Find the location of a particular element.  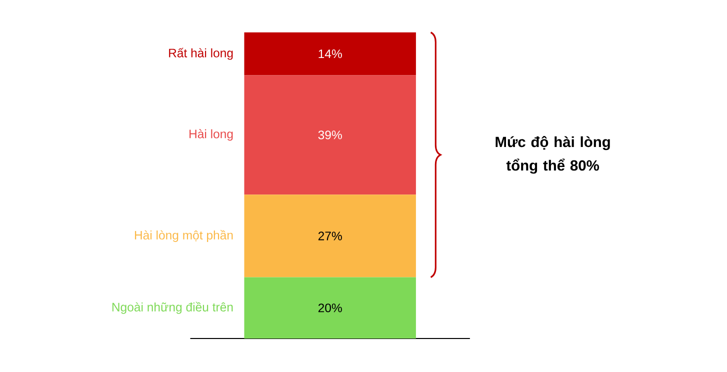

data-label: 14% is located at coordinates (330, 54).